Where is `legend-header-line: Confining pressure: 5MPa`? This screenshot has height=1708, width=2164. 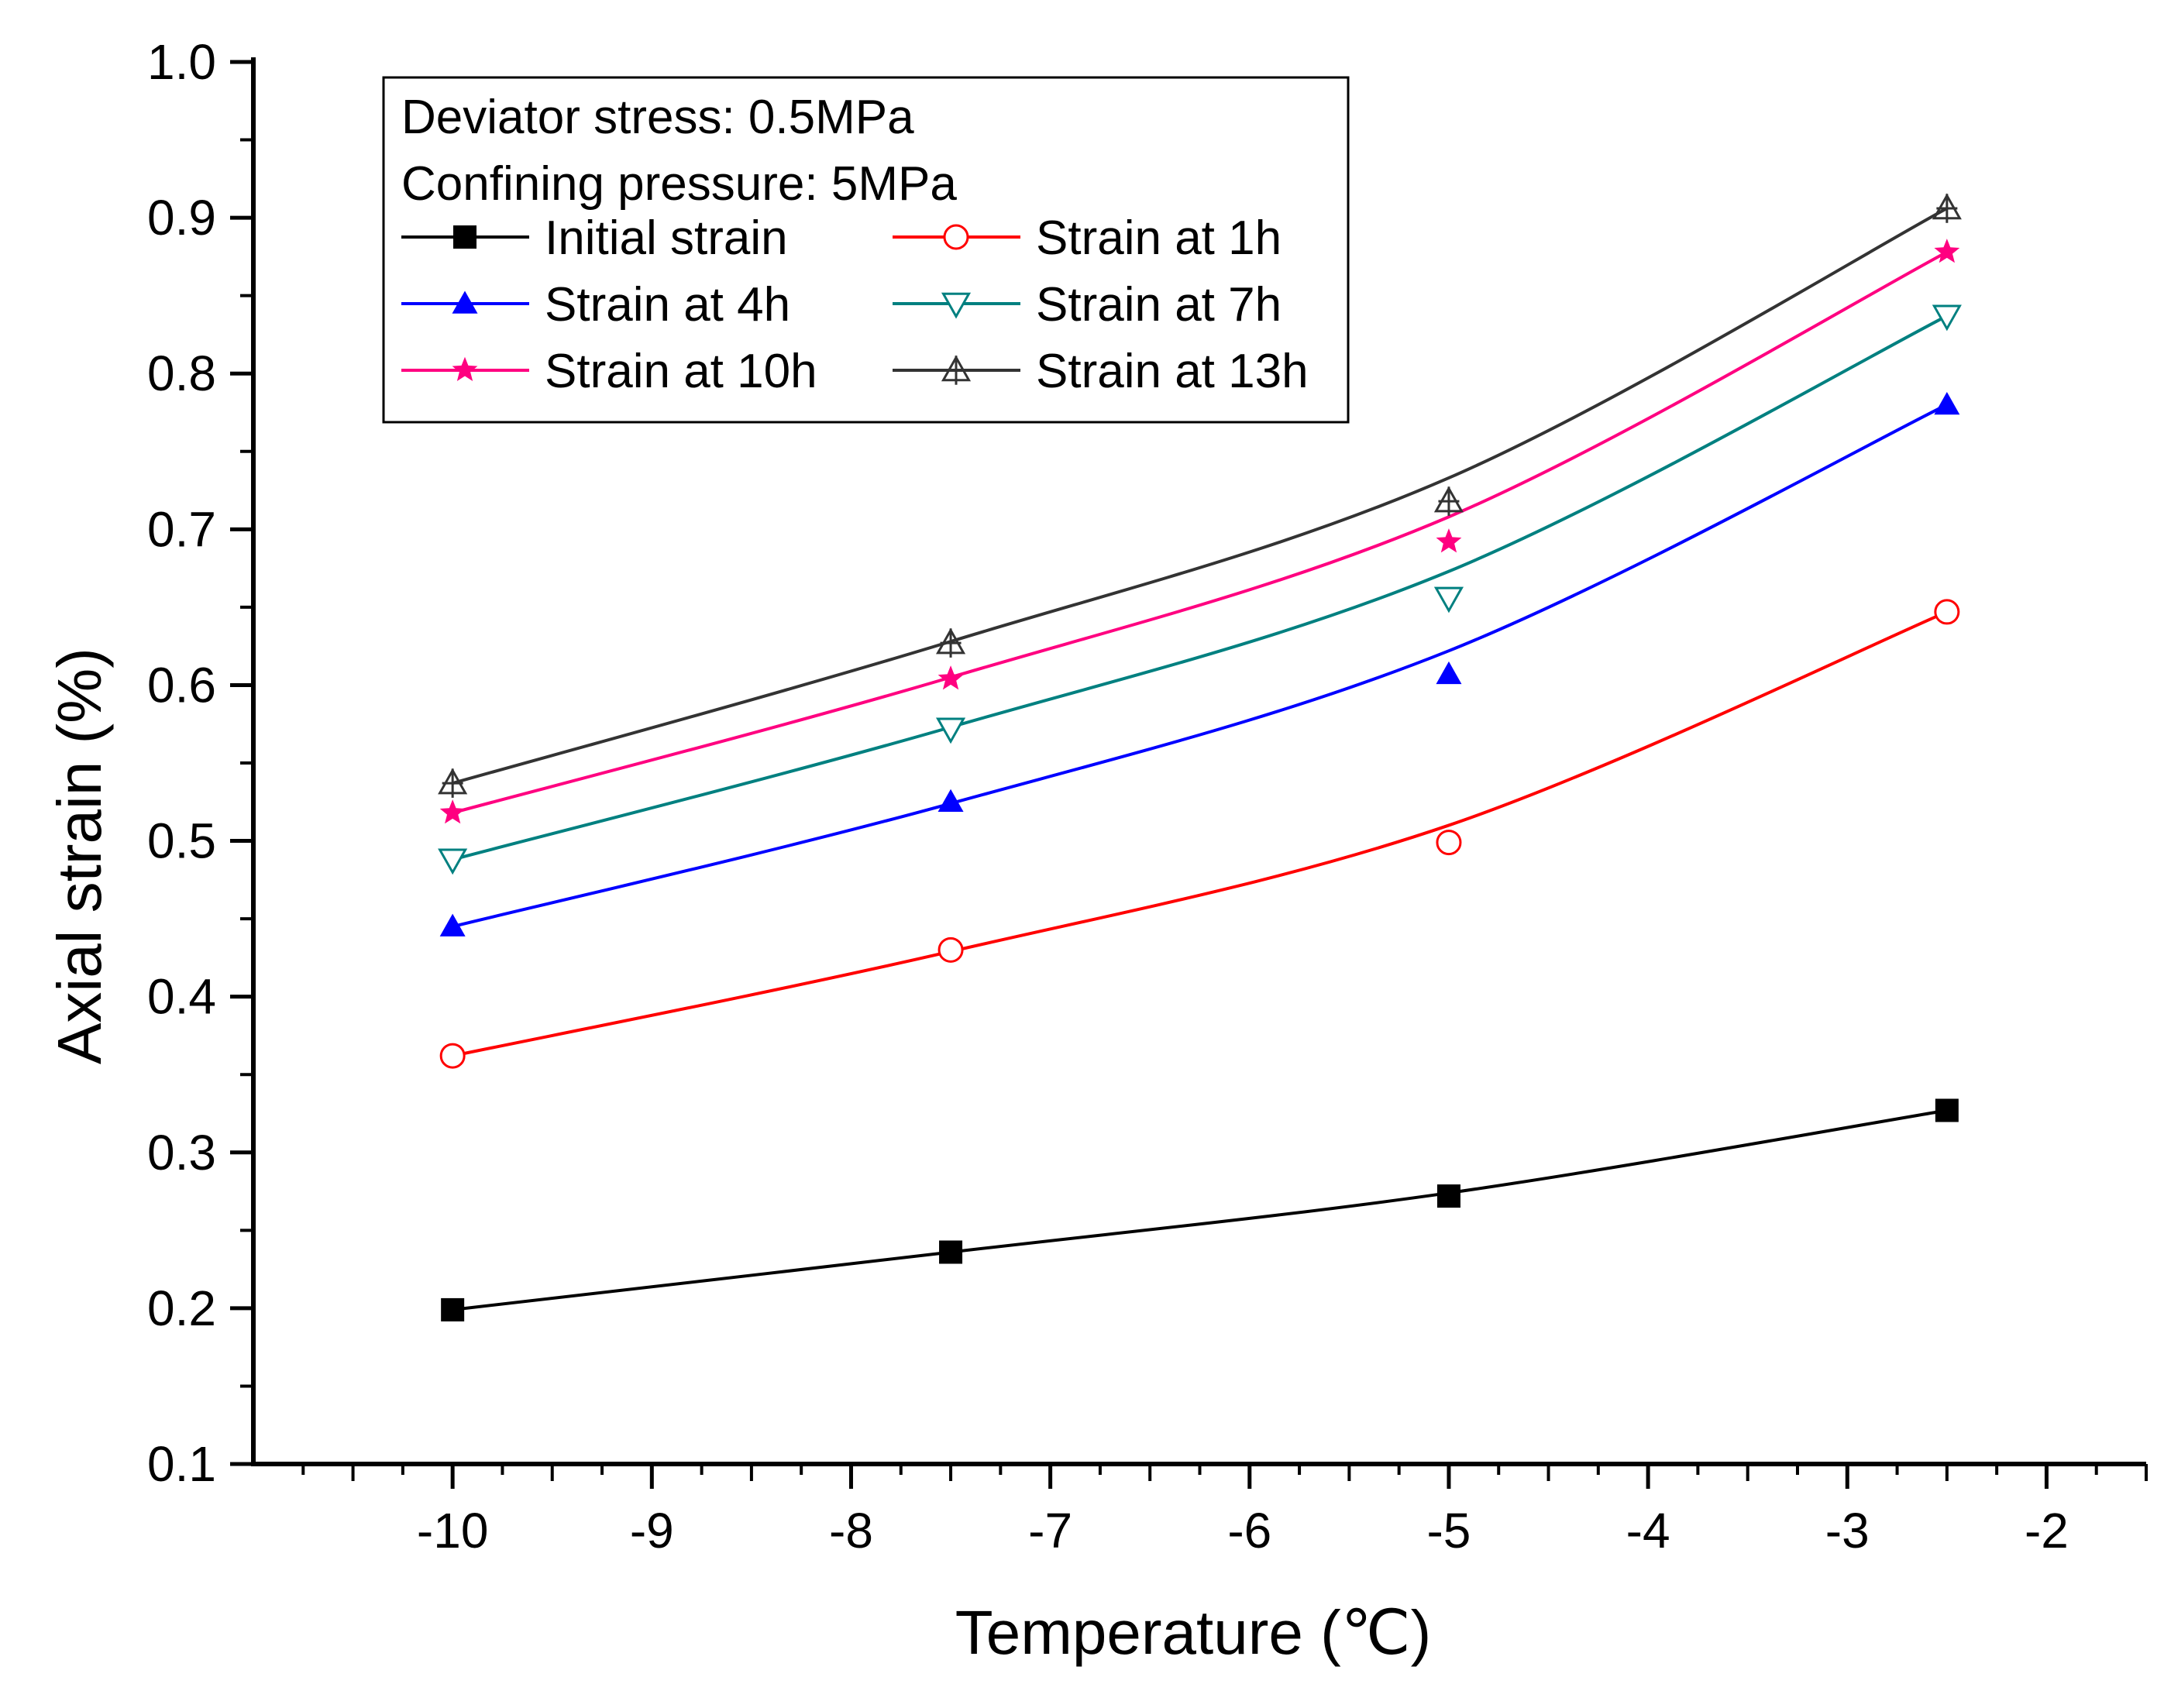 legend-header-line: Confining pressure: 5MPa is located at coordinates (679, 184).